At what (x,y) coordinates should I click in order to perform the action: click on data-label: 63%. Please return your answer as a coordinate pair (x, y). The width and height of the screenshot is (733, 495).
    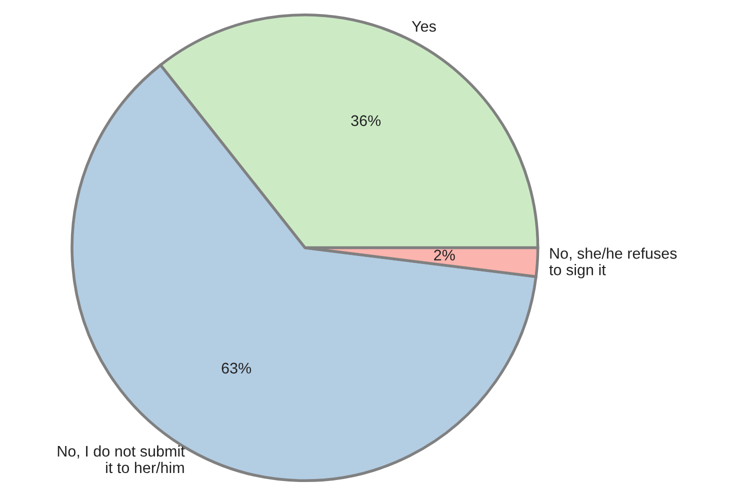
    Looking at the image, I should click on (237, 368).